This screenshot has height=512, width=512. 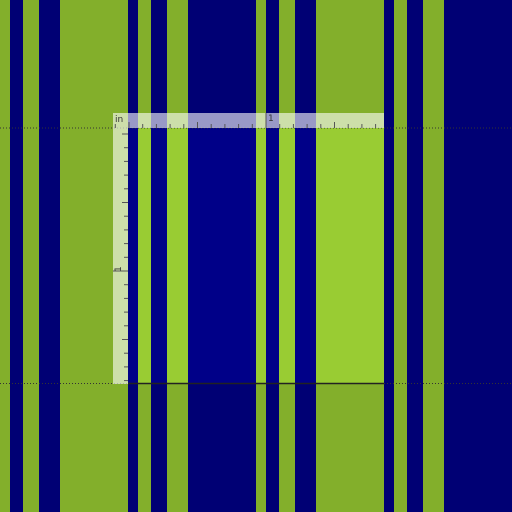 What do you see at coordinates (248, 120) in the screenshot?
I see `top-ruler` at bounding box center [248, 120].